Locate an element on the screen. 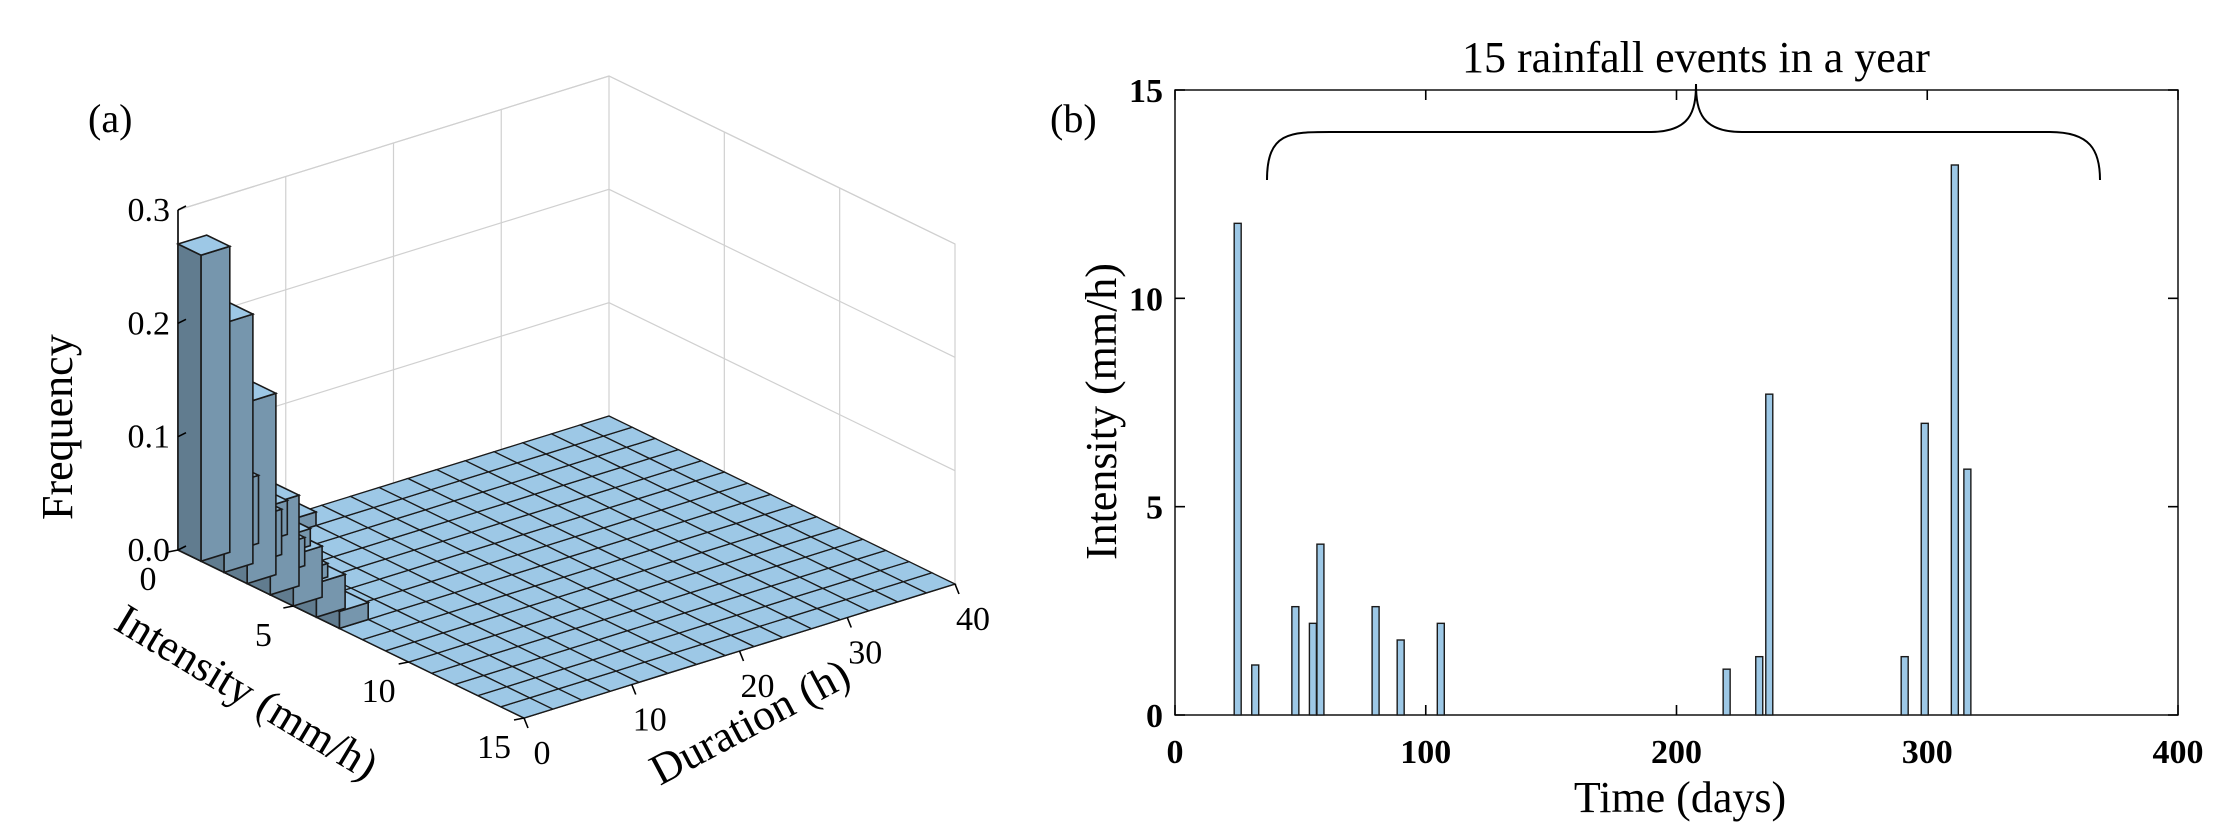 This screenshot has width=2220, height=836. panel-a-bars is located at coordinates (273, 432).